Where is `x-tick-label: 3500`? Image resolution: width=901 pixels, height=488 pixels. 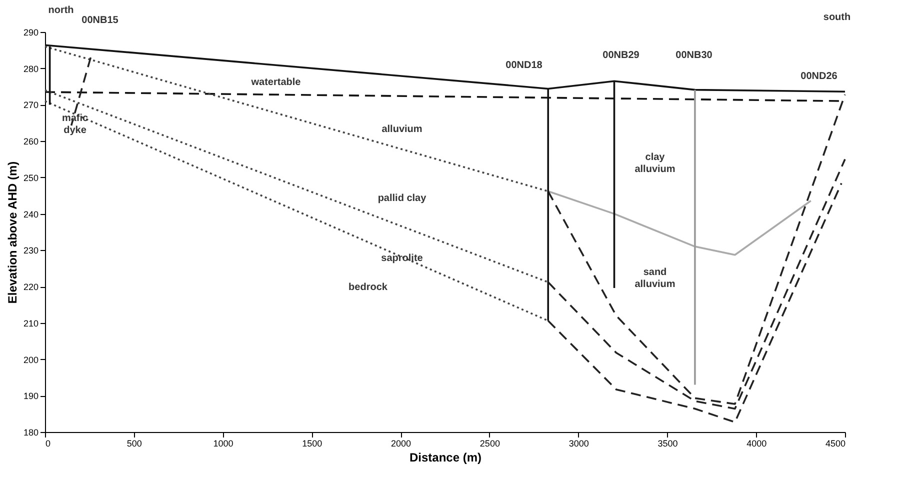 x-tick-label: 3500 is located at coordinates (668, 443).